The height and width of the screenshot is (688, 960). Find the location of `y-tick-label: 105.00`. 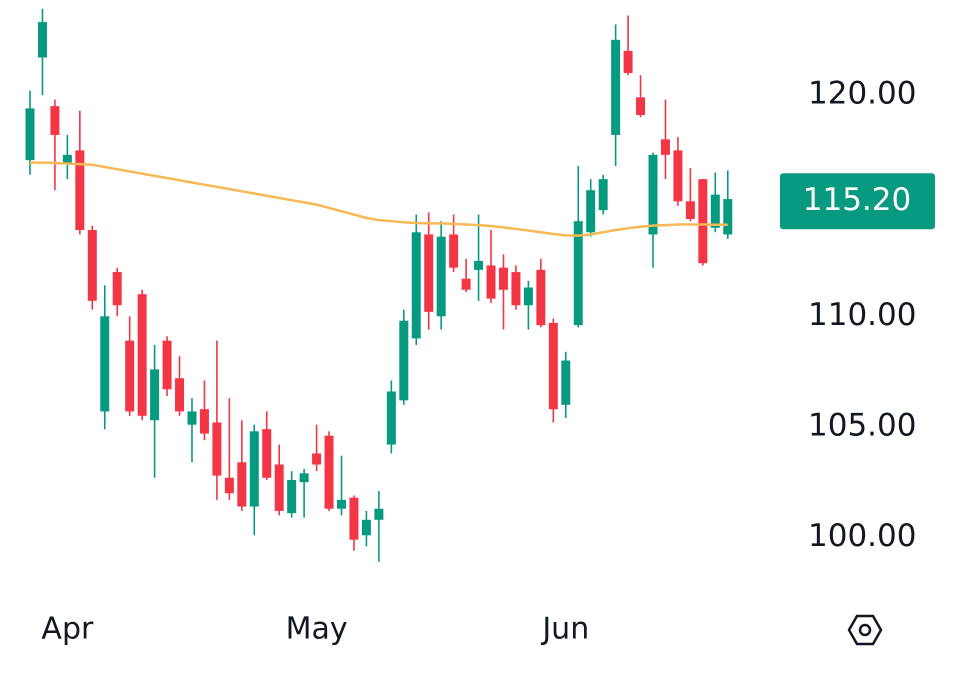

y-tick-label: 105.00 is located at coordinates (862, 425).